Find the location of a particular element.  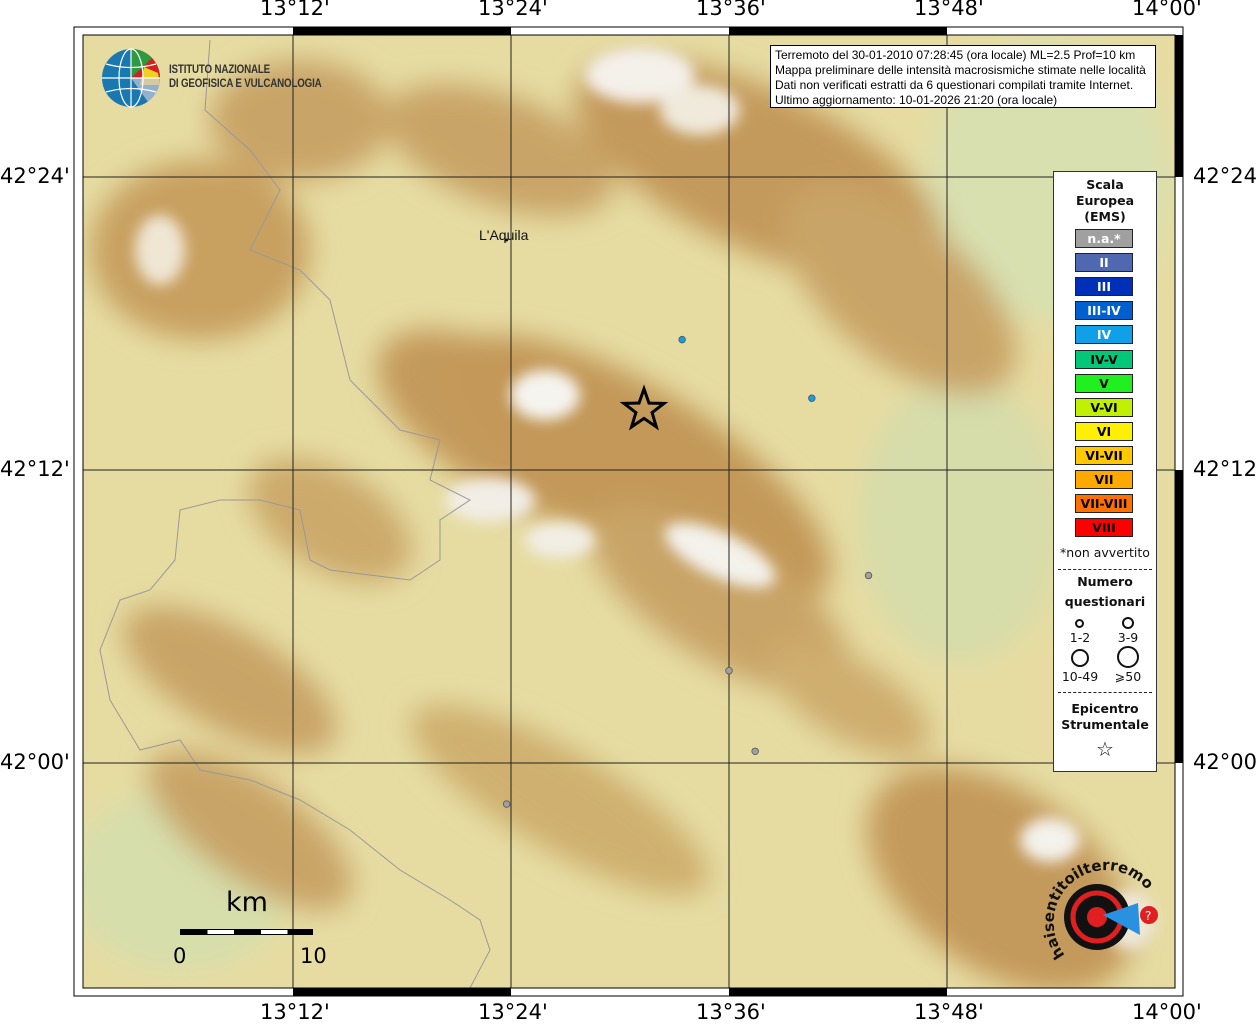

scalebar-end: 10 is located at coordinates (313, 956).